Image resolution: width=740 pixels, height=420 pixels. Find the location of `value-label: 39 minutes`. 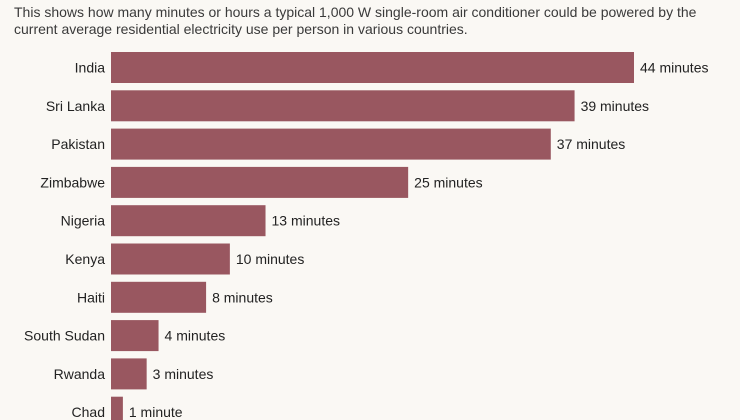

value-label: 39 minutes is located at coordinates (615, 106).